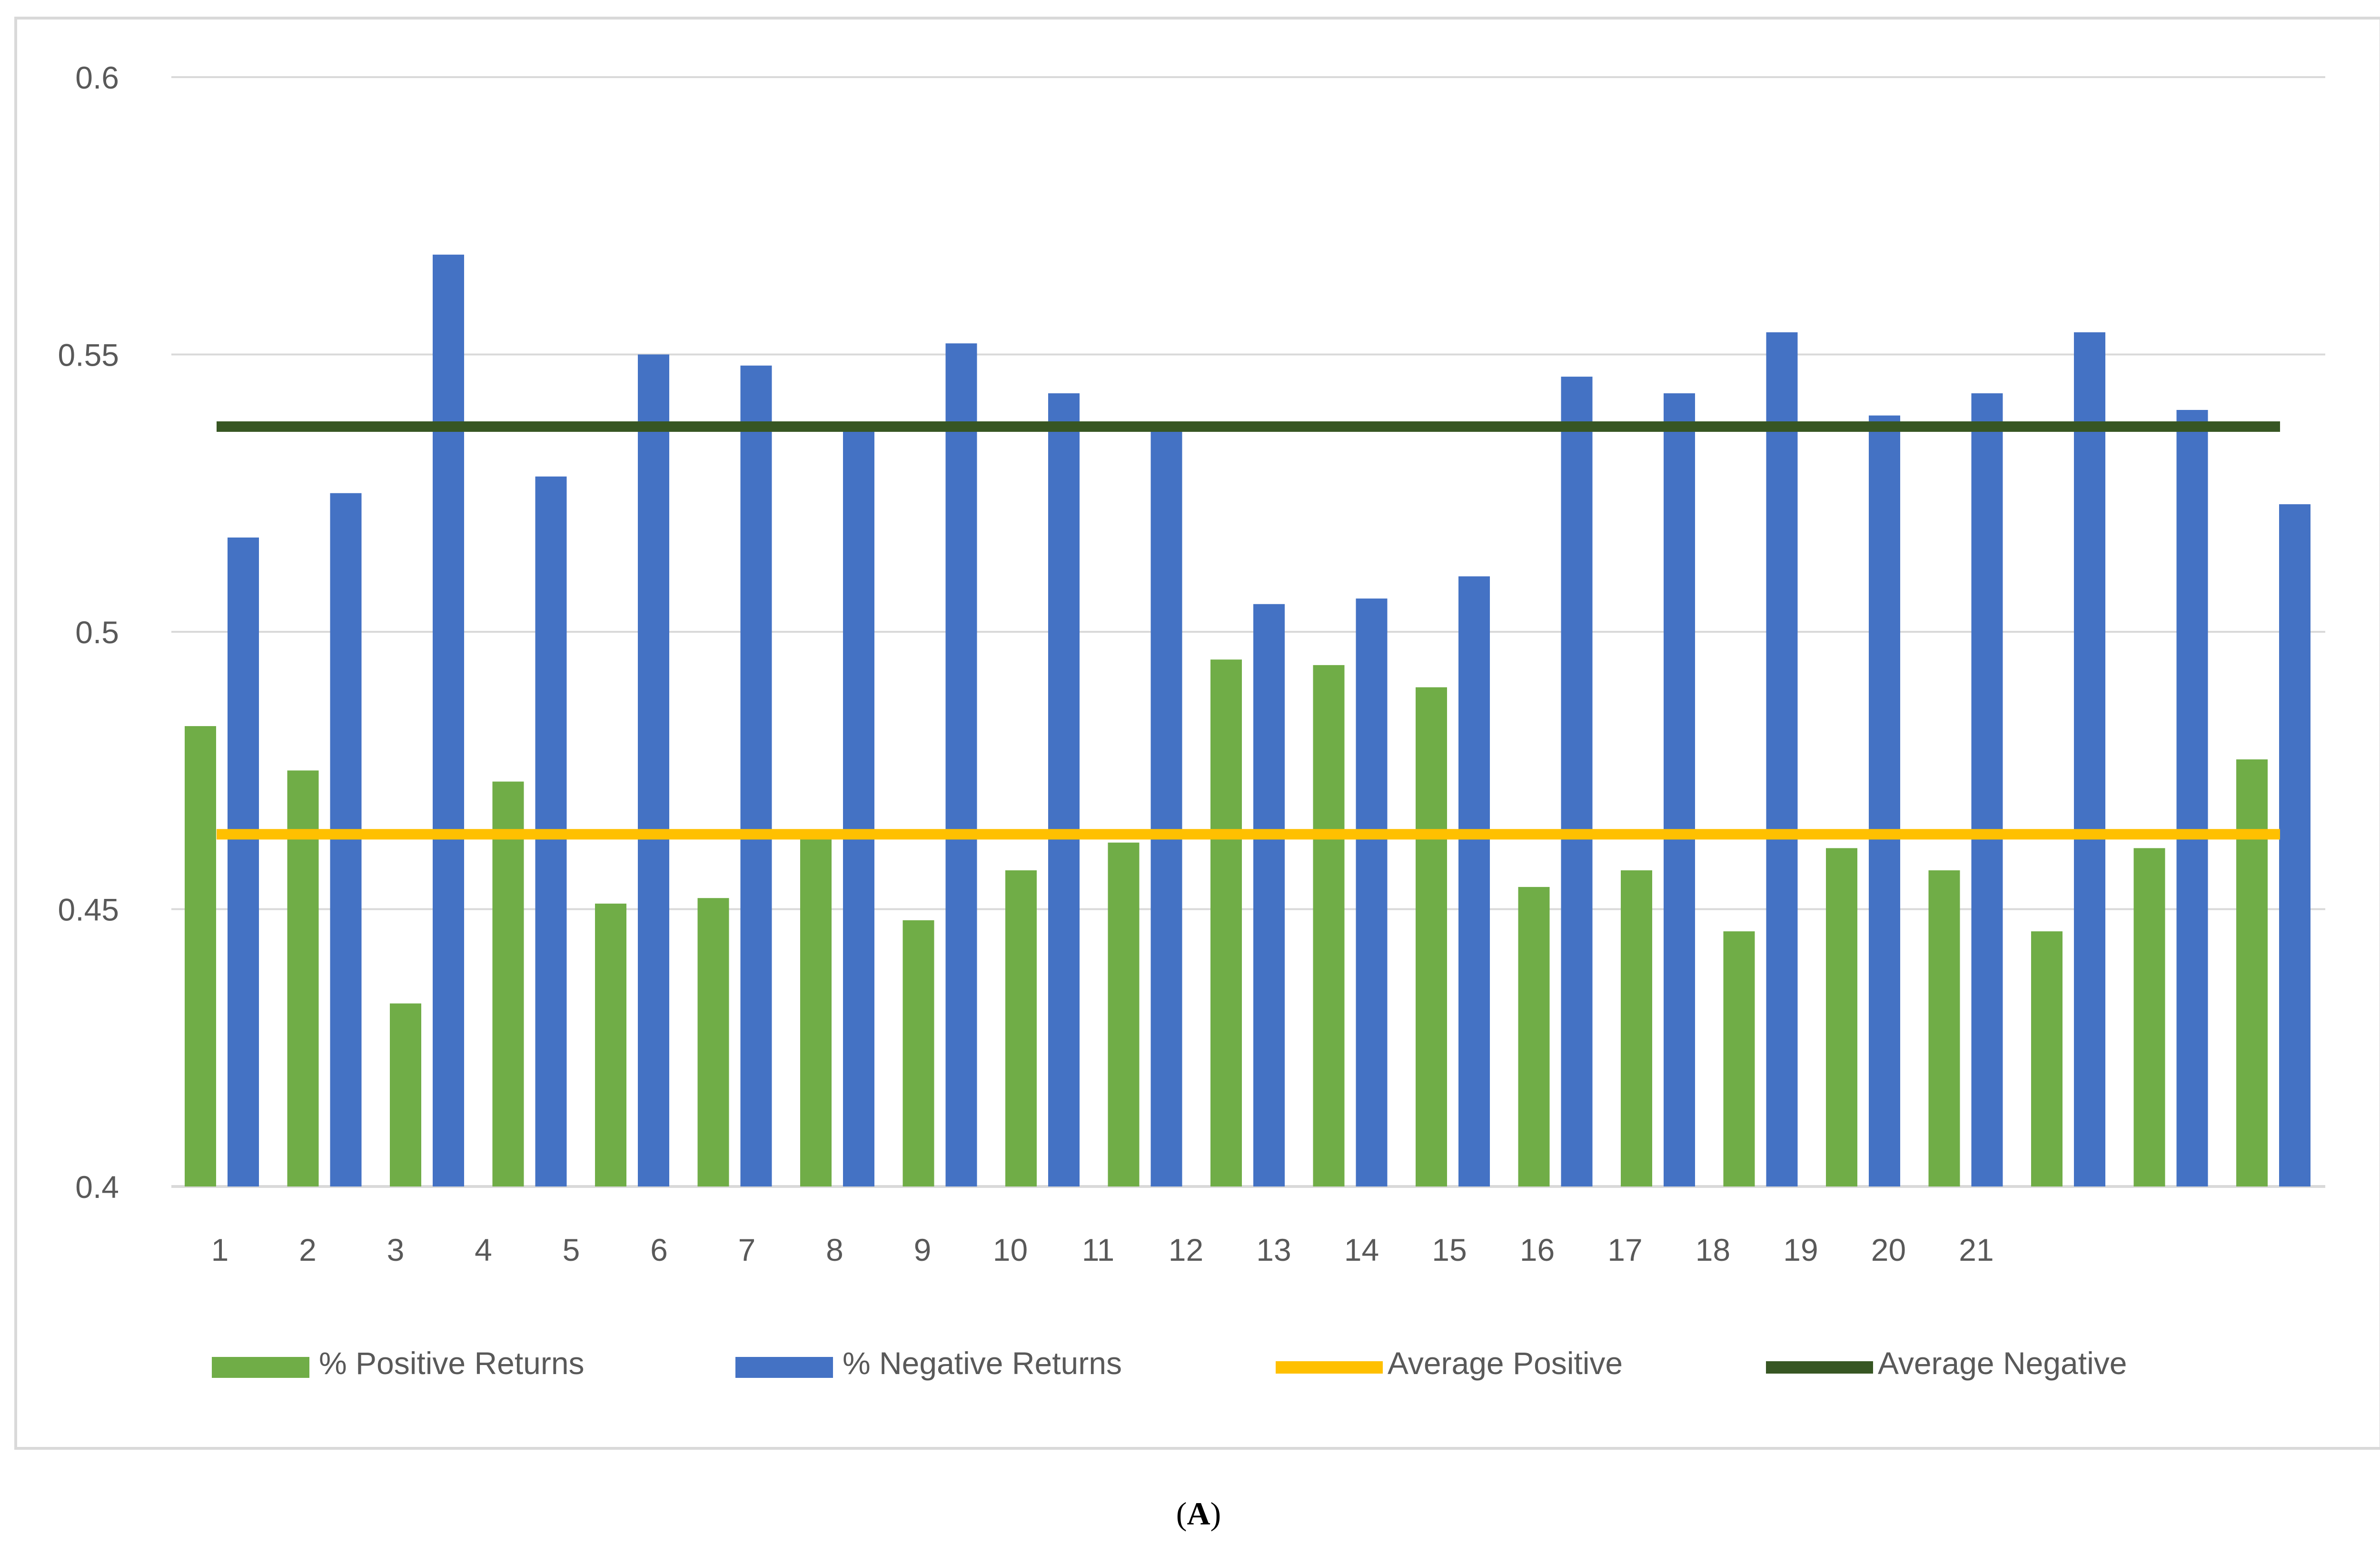 The height and width of the screenshot is (1545, 2380). I want to click on x-tick-label: 10, so click(1010, 1249).